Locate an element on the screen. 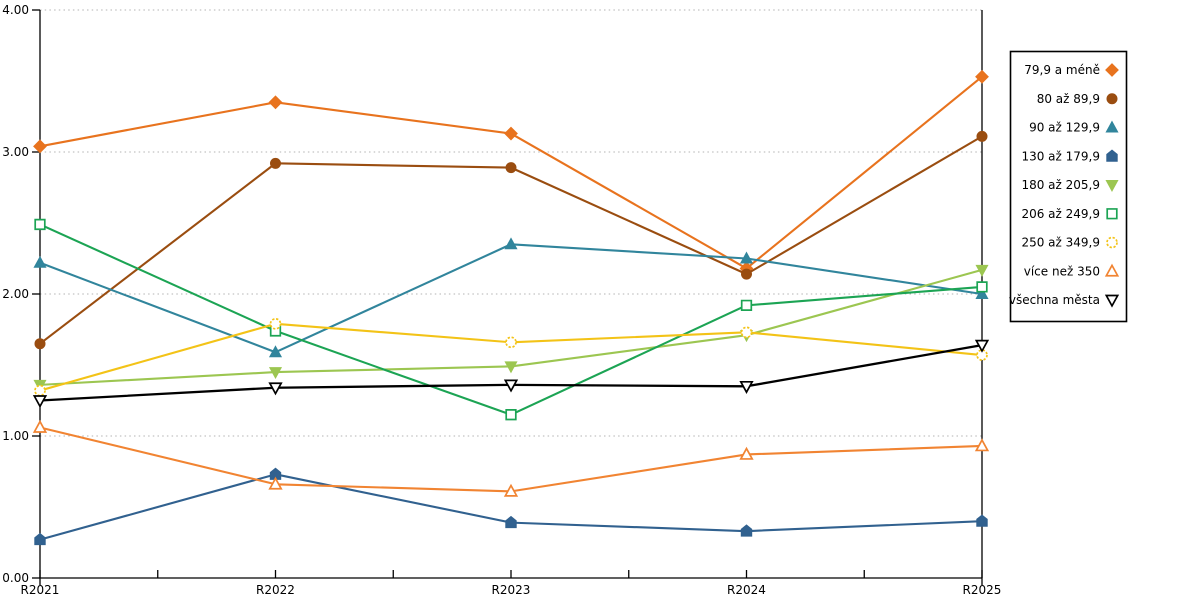 The height and width of the screenshot is (600, 1200). x-axis-label: R2025 is located at coordinates (982, 590).